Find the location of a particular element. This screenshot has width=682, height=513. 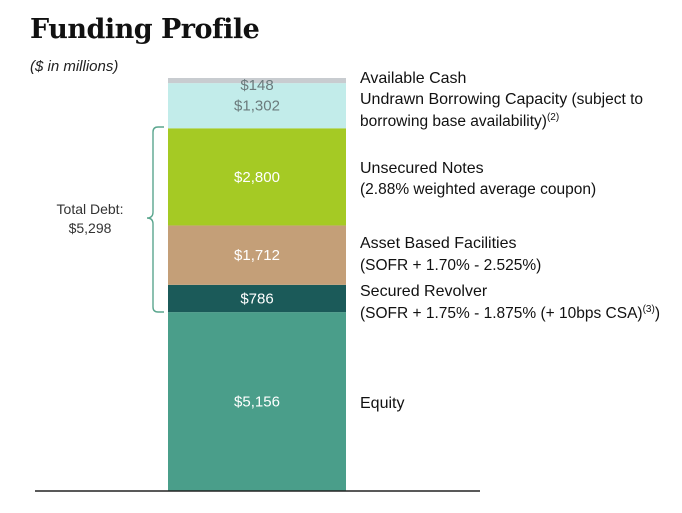

legend-undrawn-sub: borrowing base availability)(2) is located at coordinates (459, 121).